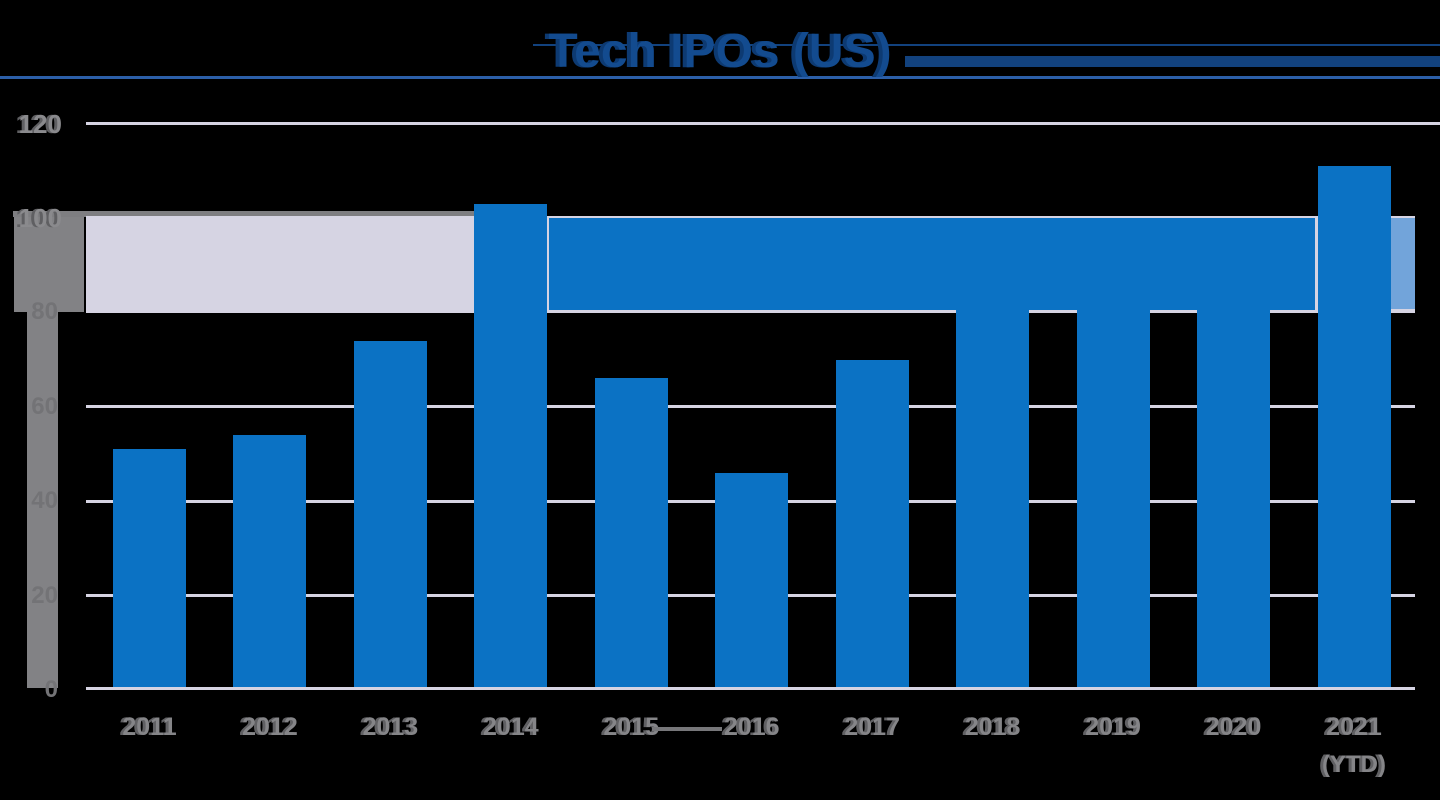 The height and width of the screenshot is (800, 1440). Describe the element at coordinates (1113, 727) in the screenshot. I see `x-label-2019: 2019` at that location.